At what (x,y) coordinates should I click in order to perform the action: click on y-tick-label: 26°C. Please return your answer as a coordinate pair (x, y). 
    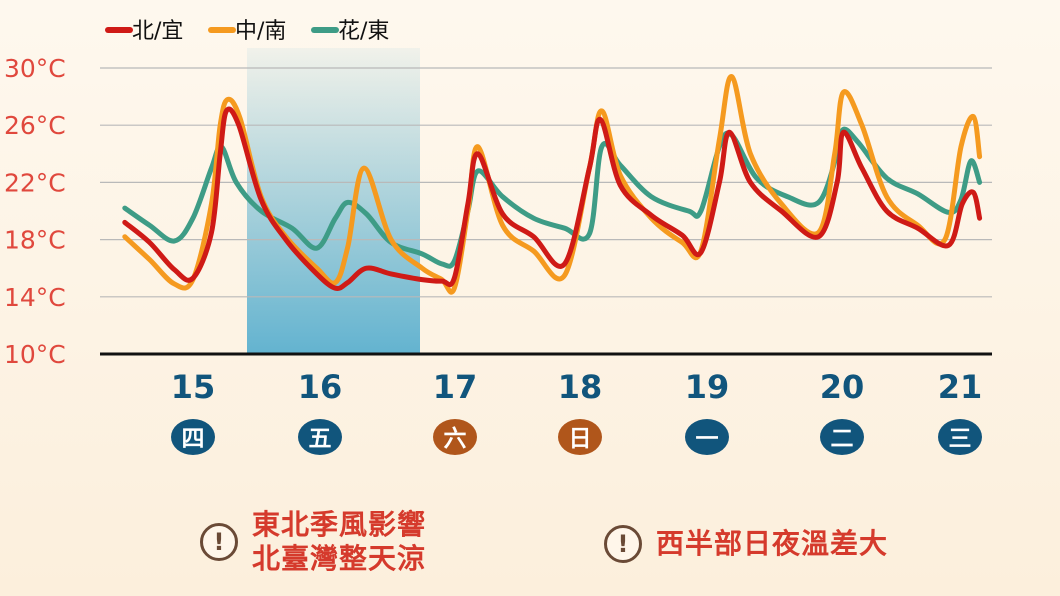
    Looking at the image, I should click on (35, 125).